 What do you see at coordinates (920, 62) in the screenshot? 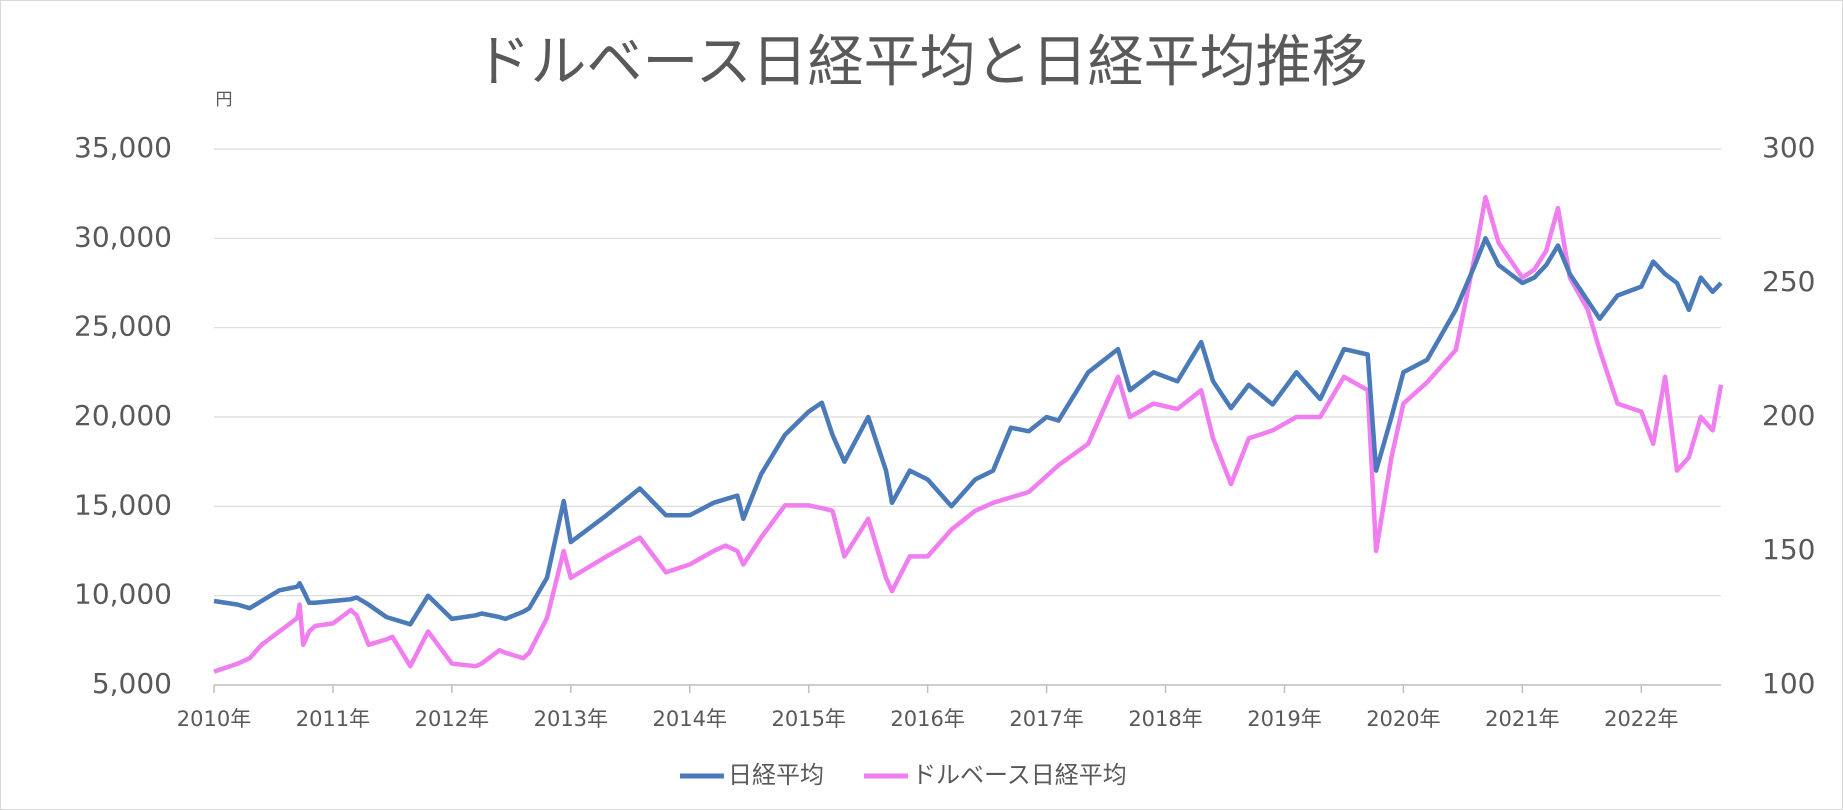
I see `chart-title: ドルベース日経平均と日経平均推移` at bounding box center [920, 62].